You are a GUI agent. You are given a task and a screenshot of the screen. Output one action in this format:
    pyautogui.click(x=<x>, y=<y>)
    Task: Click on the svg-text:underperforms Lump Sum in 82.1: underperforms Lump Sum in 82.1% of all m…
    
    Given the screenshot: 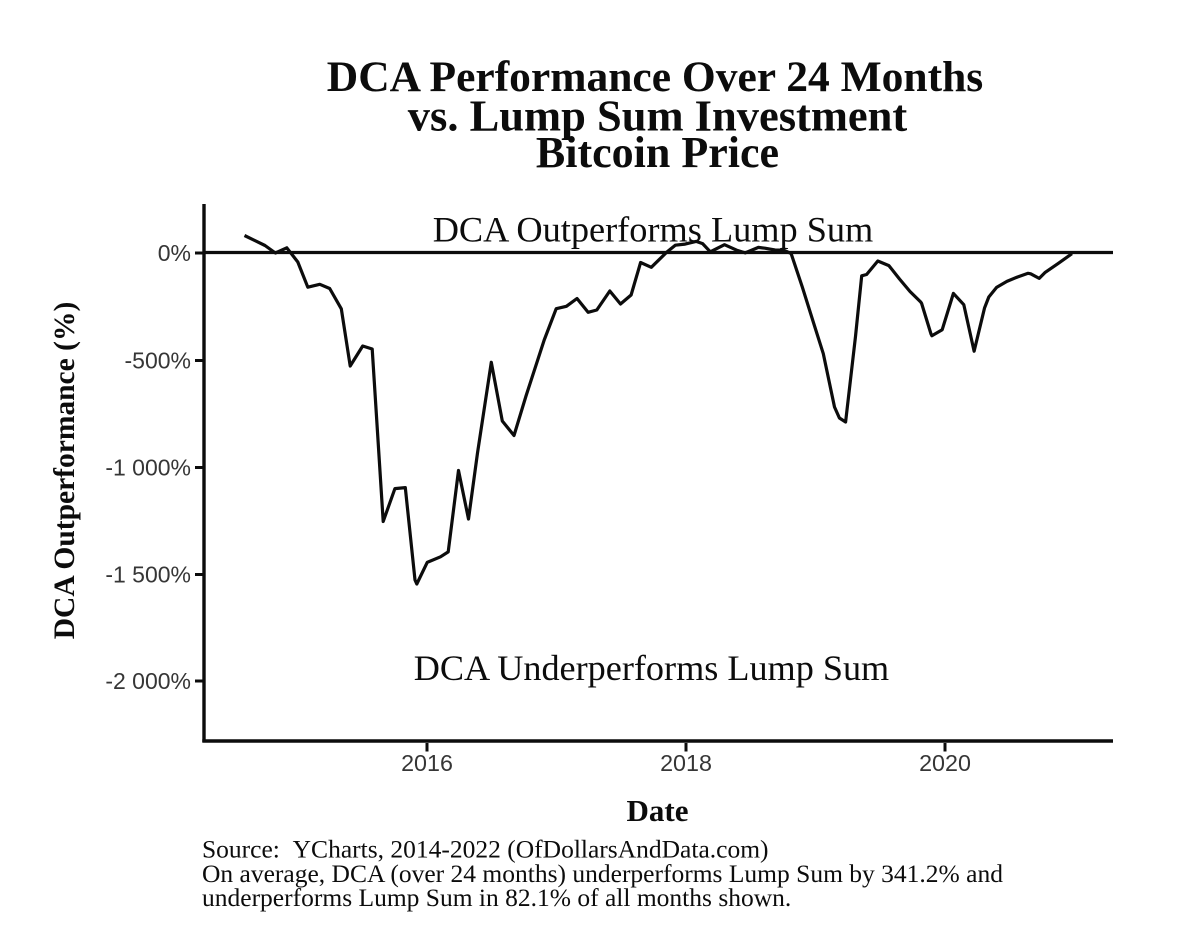 What is the action you would take?
    pyautogui.click(x=496, y=897)
    